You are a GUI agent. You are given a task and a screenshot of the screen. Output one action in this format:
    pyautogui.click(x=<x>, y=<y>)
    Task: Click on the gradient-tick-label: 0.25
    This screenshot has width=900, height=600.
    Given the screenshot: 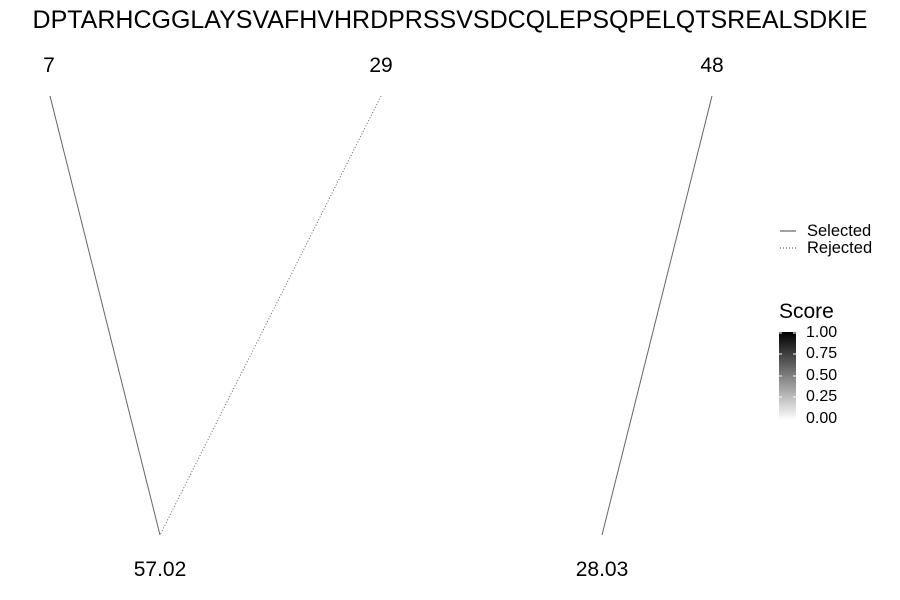 What is the action you would take?
    pyautogui.click(x=822, y=396)
    